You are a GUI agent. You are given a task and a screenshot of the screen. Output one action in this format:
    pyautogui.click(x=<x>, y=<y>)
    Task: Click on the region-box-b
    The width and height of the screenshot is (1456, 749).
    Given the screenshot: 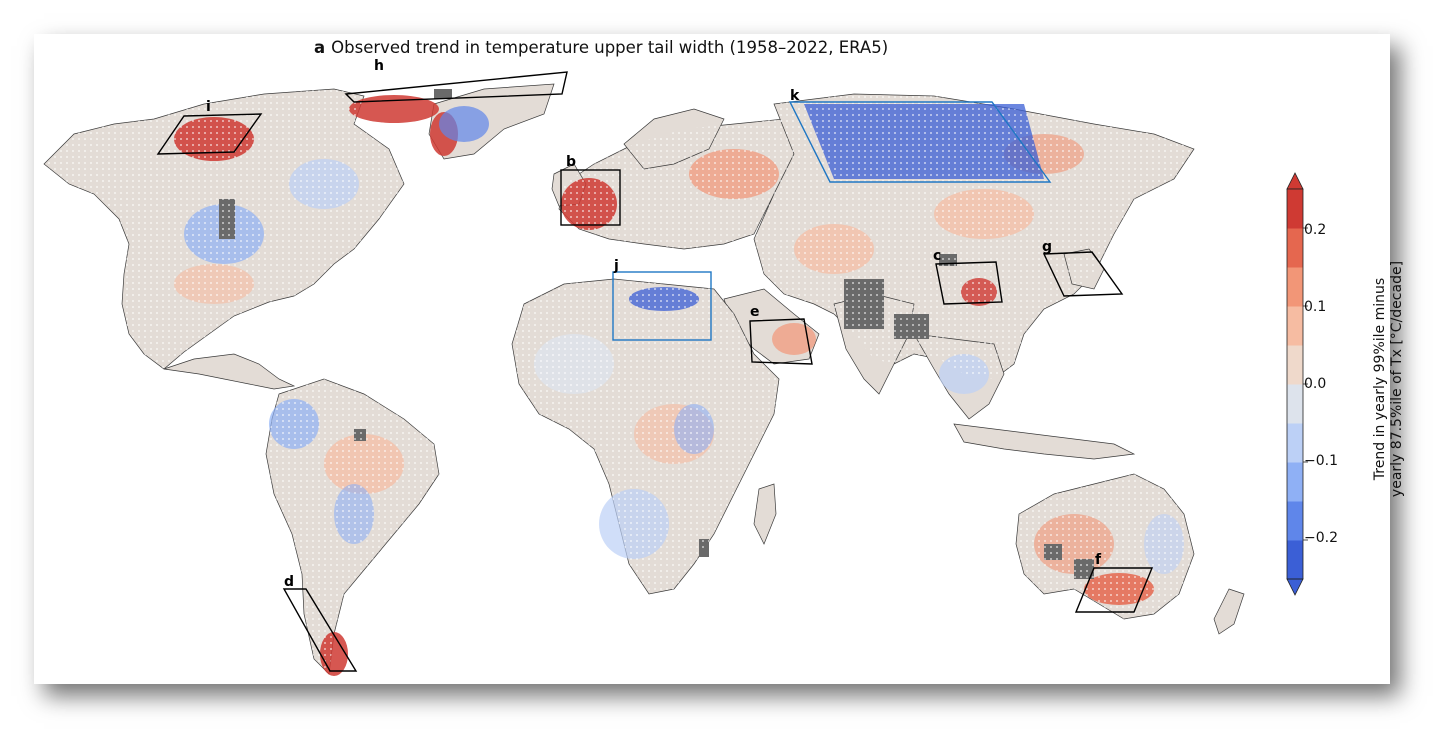 What is the action you would take?
    pyautogui.click(x=590, y=197)
    